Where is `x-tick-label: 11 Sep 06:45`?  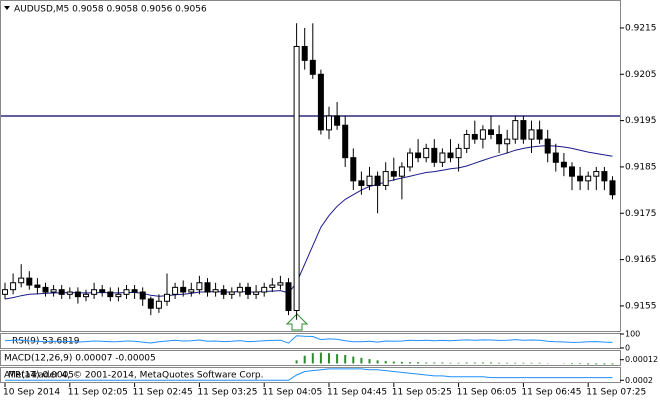
x-tick-label: 11 Sep 06:45 is located at coordinates (551, 393).